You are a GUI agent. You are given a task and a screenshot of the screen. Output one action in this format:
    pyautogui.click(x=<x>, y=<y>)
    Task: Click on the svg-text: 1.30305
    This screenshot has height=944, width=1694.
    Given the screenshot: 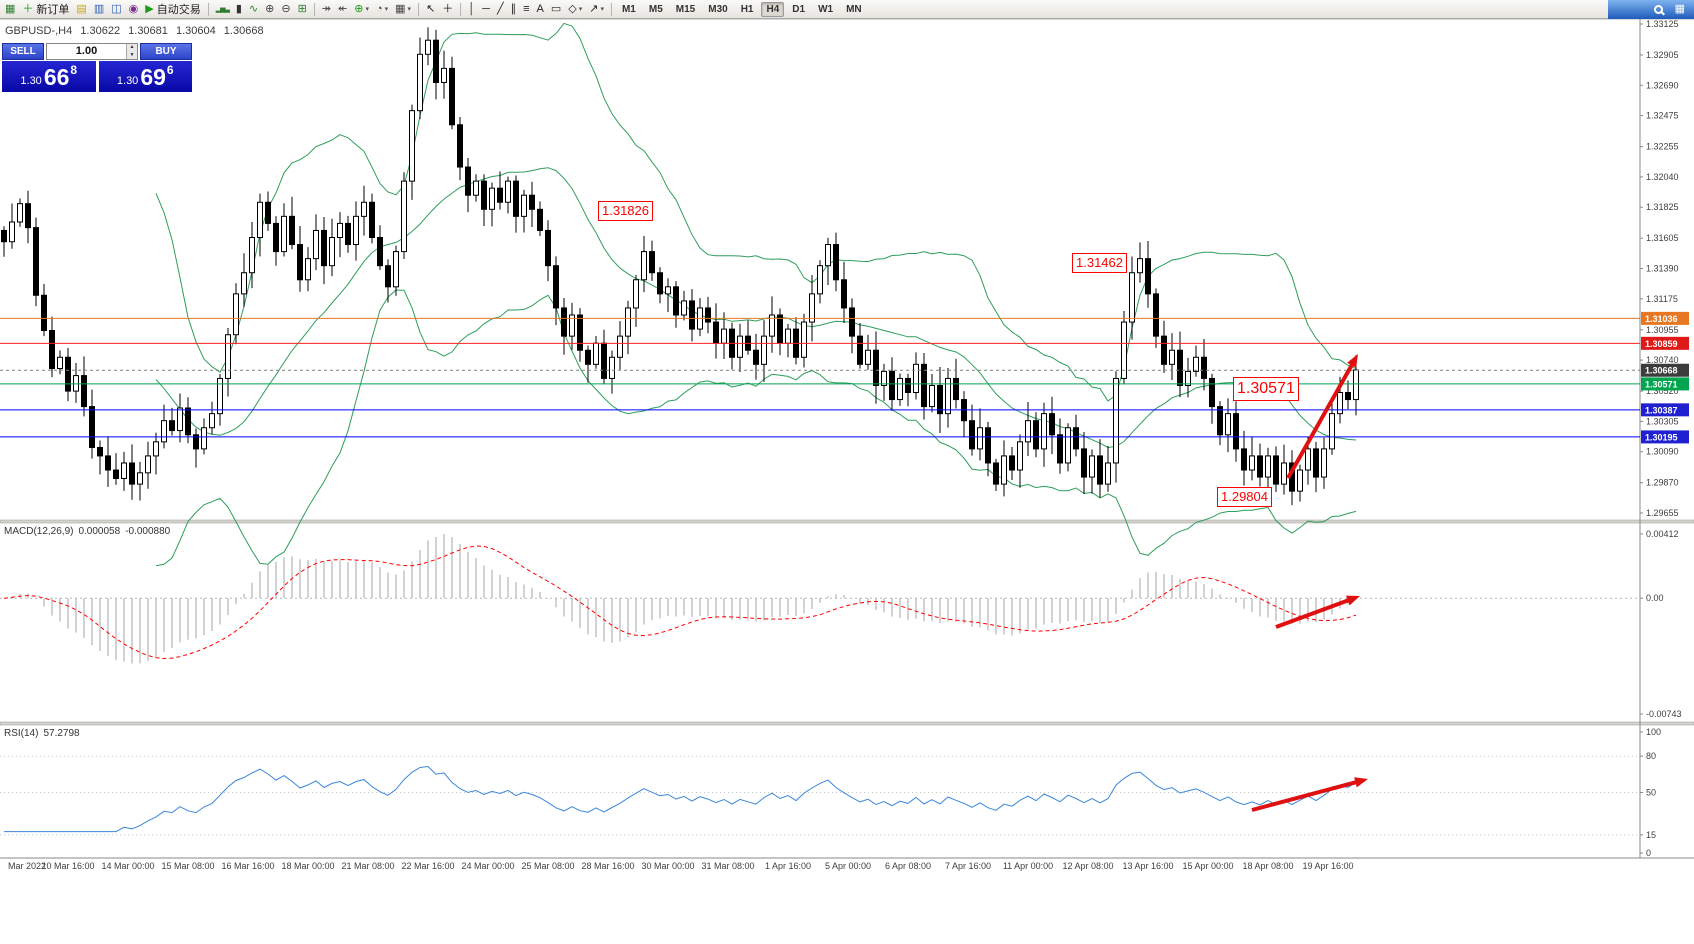 What is the action you would take?
    pyautogui.click(x=1662, y=421)
    